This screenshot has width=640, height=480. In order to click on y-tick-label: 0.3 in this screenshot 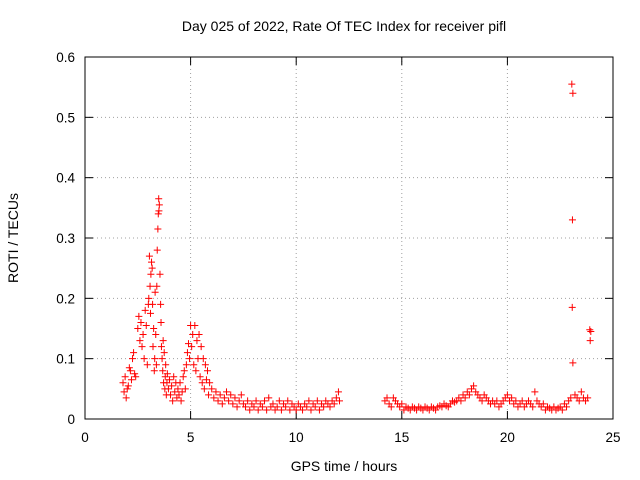, I will do `click(65, 238)`.